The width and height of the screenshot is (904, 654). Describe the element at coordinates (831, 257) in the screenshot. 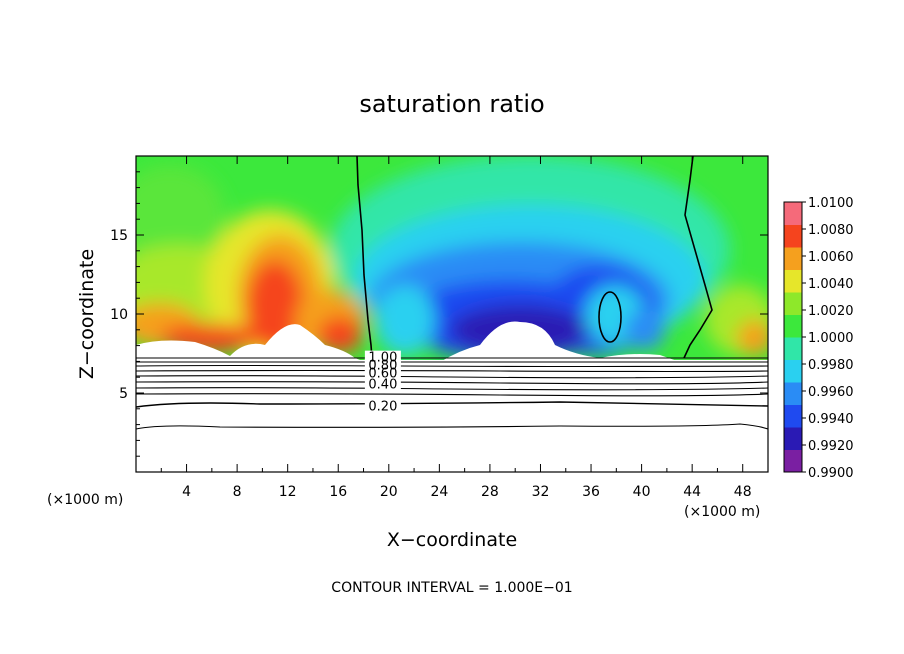

I see `colorbar-label: 1.0060` at that location.